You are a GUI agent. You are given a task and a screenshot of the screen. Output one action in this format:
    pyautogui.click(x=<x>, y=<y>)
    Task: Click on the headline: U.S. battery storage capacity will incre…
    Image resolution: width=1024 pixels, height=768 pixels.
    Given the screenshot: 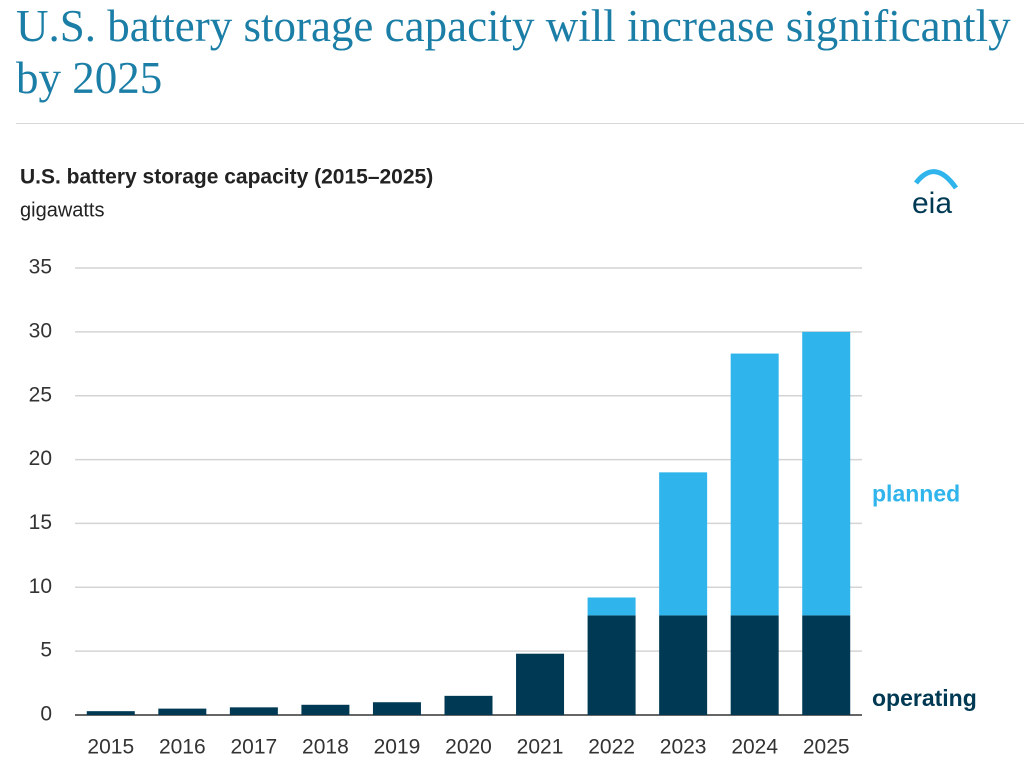 What is the action you would take?
    pyautogui.click(x=513, y=52)
    